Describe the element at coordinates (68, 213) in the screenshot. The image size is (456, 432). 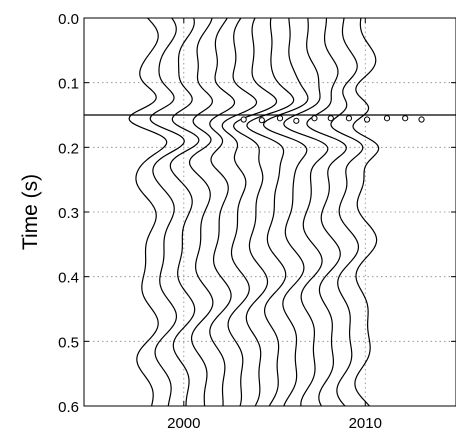
I see `y-tick-label-3: 0.3` at that location.